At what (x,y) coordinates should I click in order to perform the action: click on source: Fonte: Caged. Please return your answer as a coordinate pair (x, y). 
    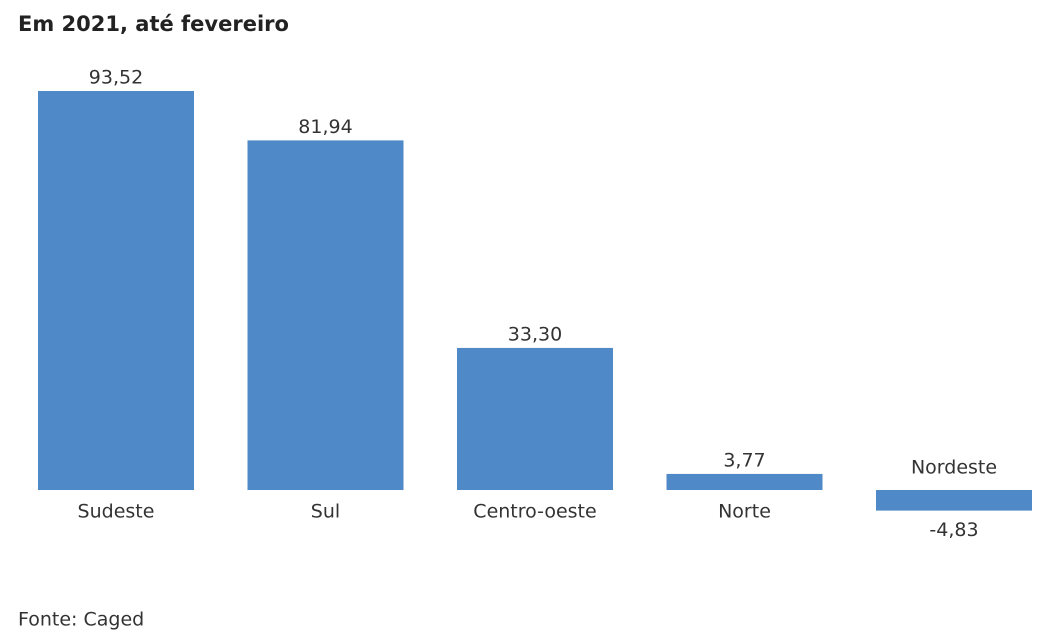
    Looking at the image, I should click on (81, 620).